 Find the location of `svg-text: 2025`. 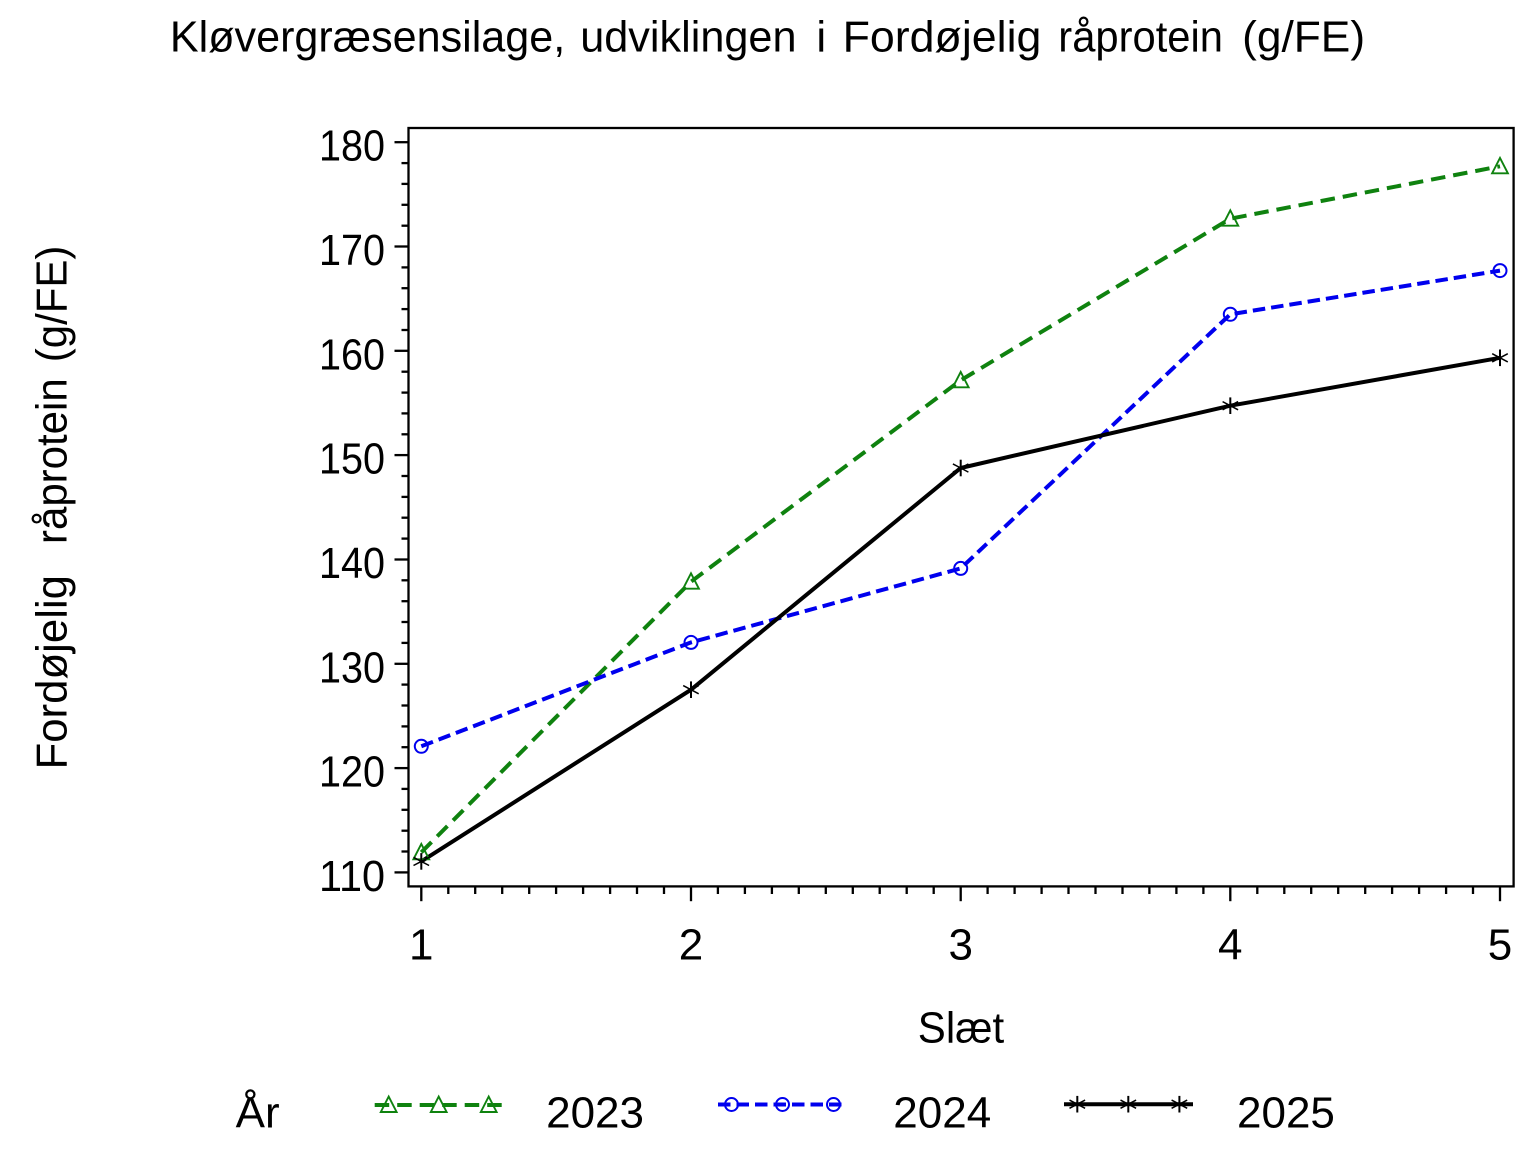

svg-text: 2025 is located at coordinates (1286, 1113).